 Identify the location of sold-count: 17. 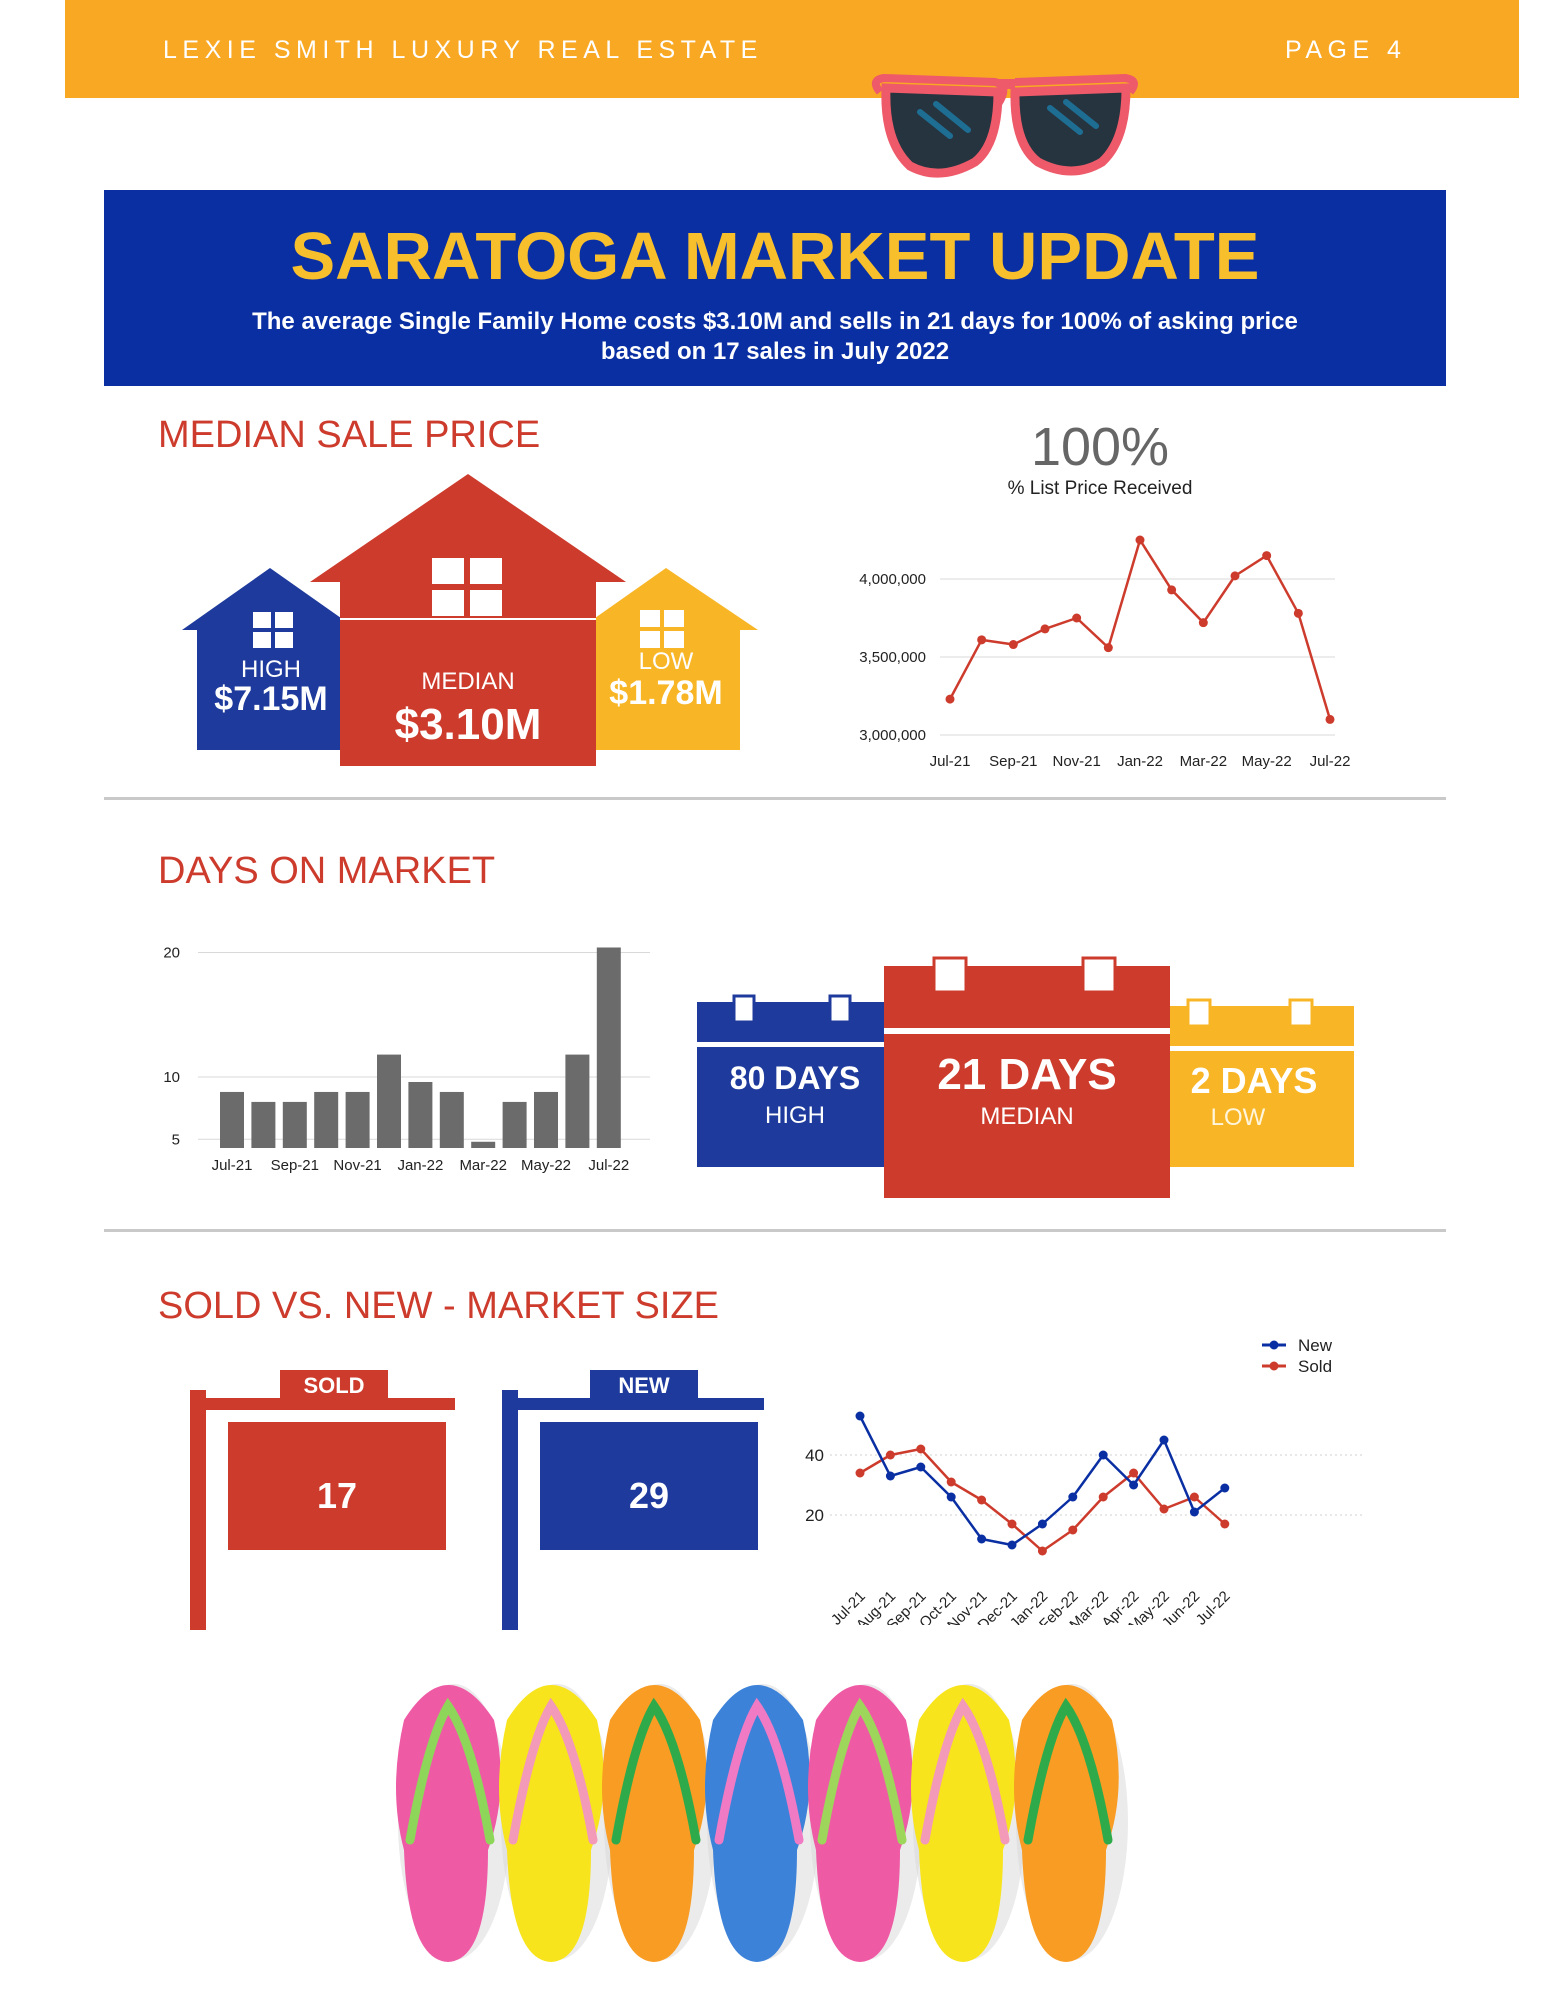
(337, 1495).